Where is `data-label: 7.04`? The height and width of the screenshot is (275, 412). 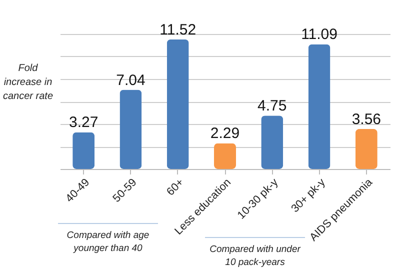 data-label: 7.04 is located at coordinates (131, 80).